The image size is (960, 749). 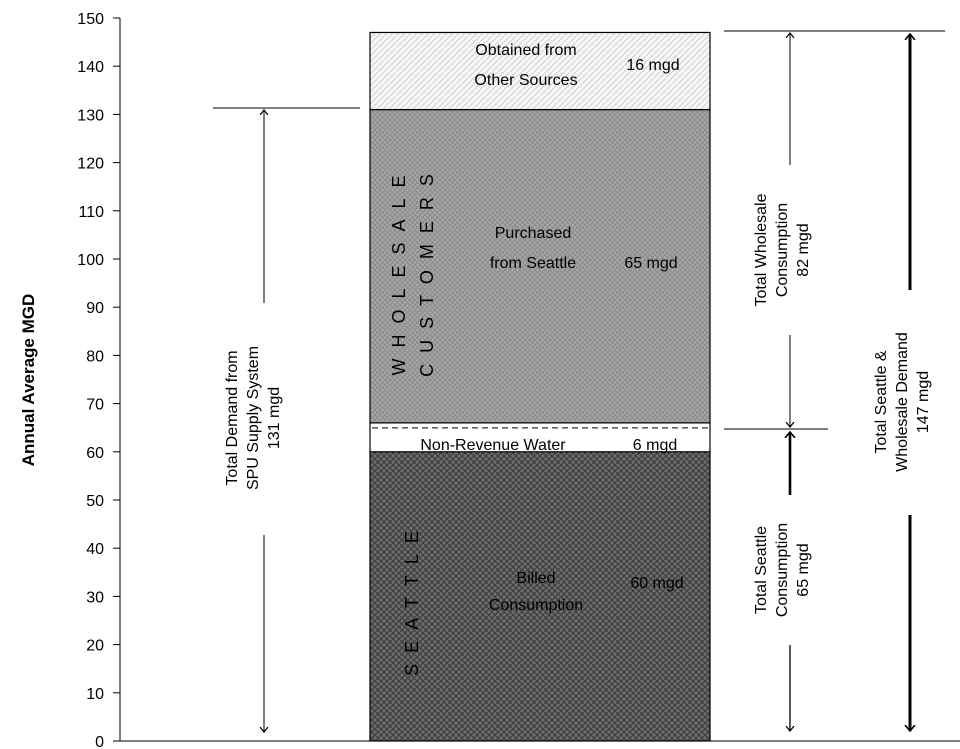 I want to click on y-tick-label-120: 120, so click(x=90, y=164).